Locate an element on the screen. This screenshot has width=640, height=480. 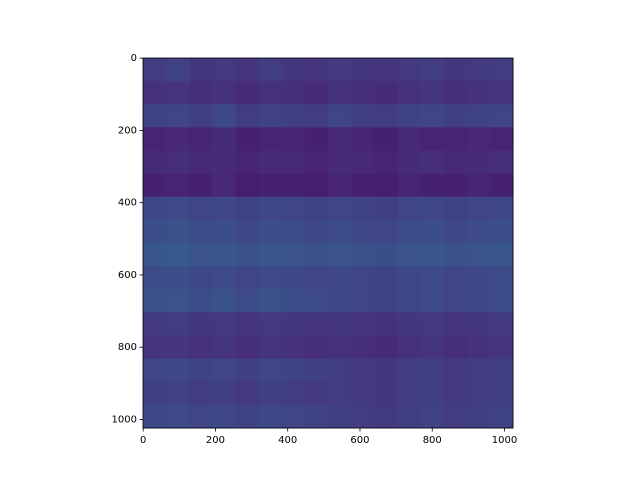
y-tick-label: 600 is located at coordinates (127, 275).